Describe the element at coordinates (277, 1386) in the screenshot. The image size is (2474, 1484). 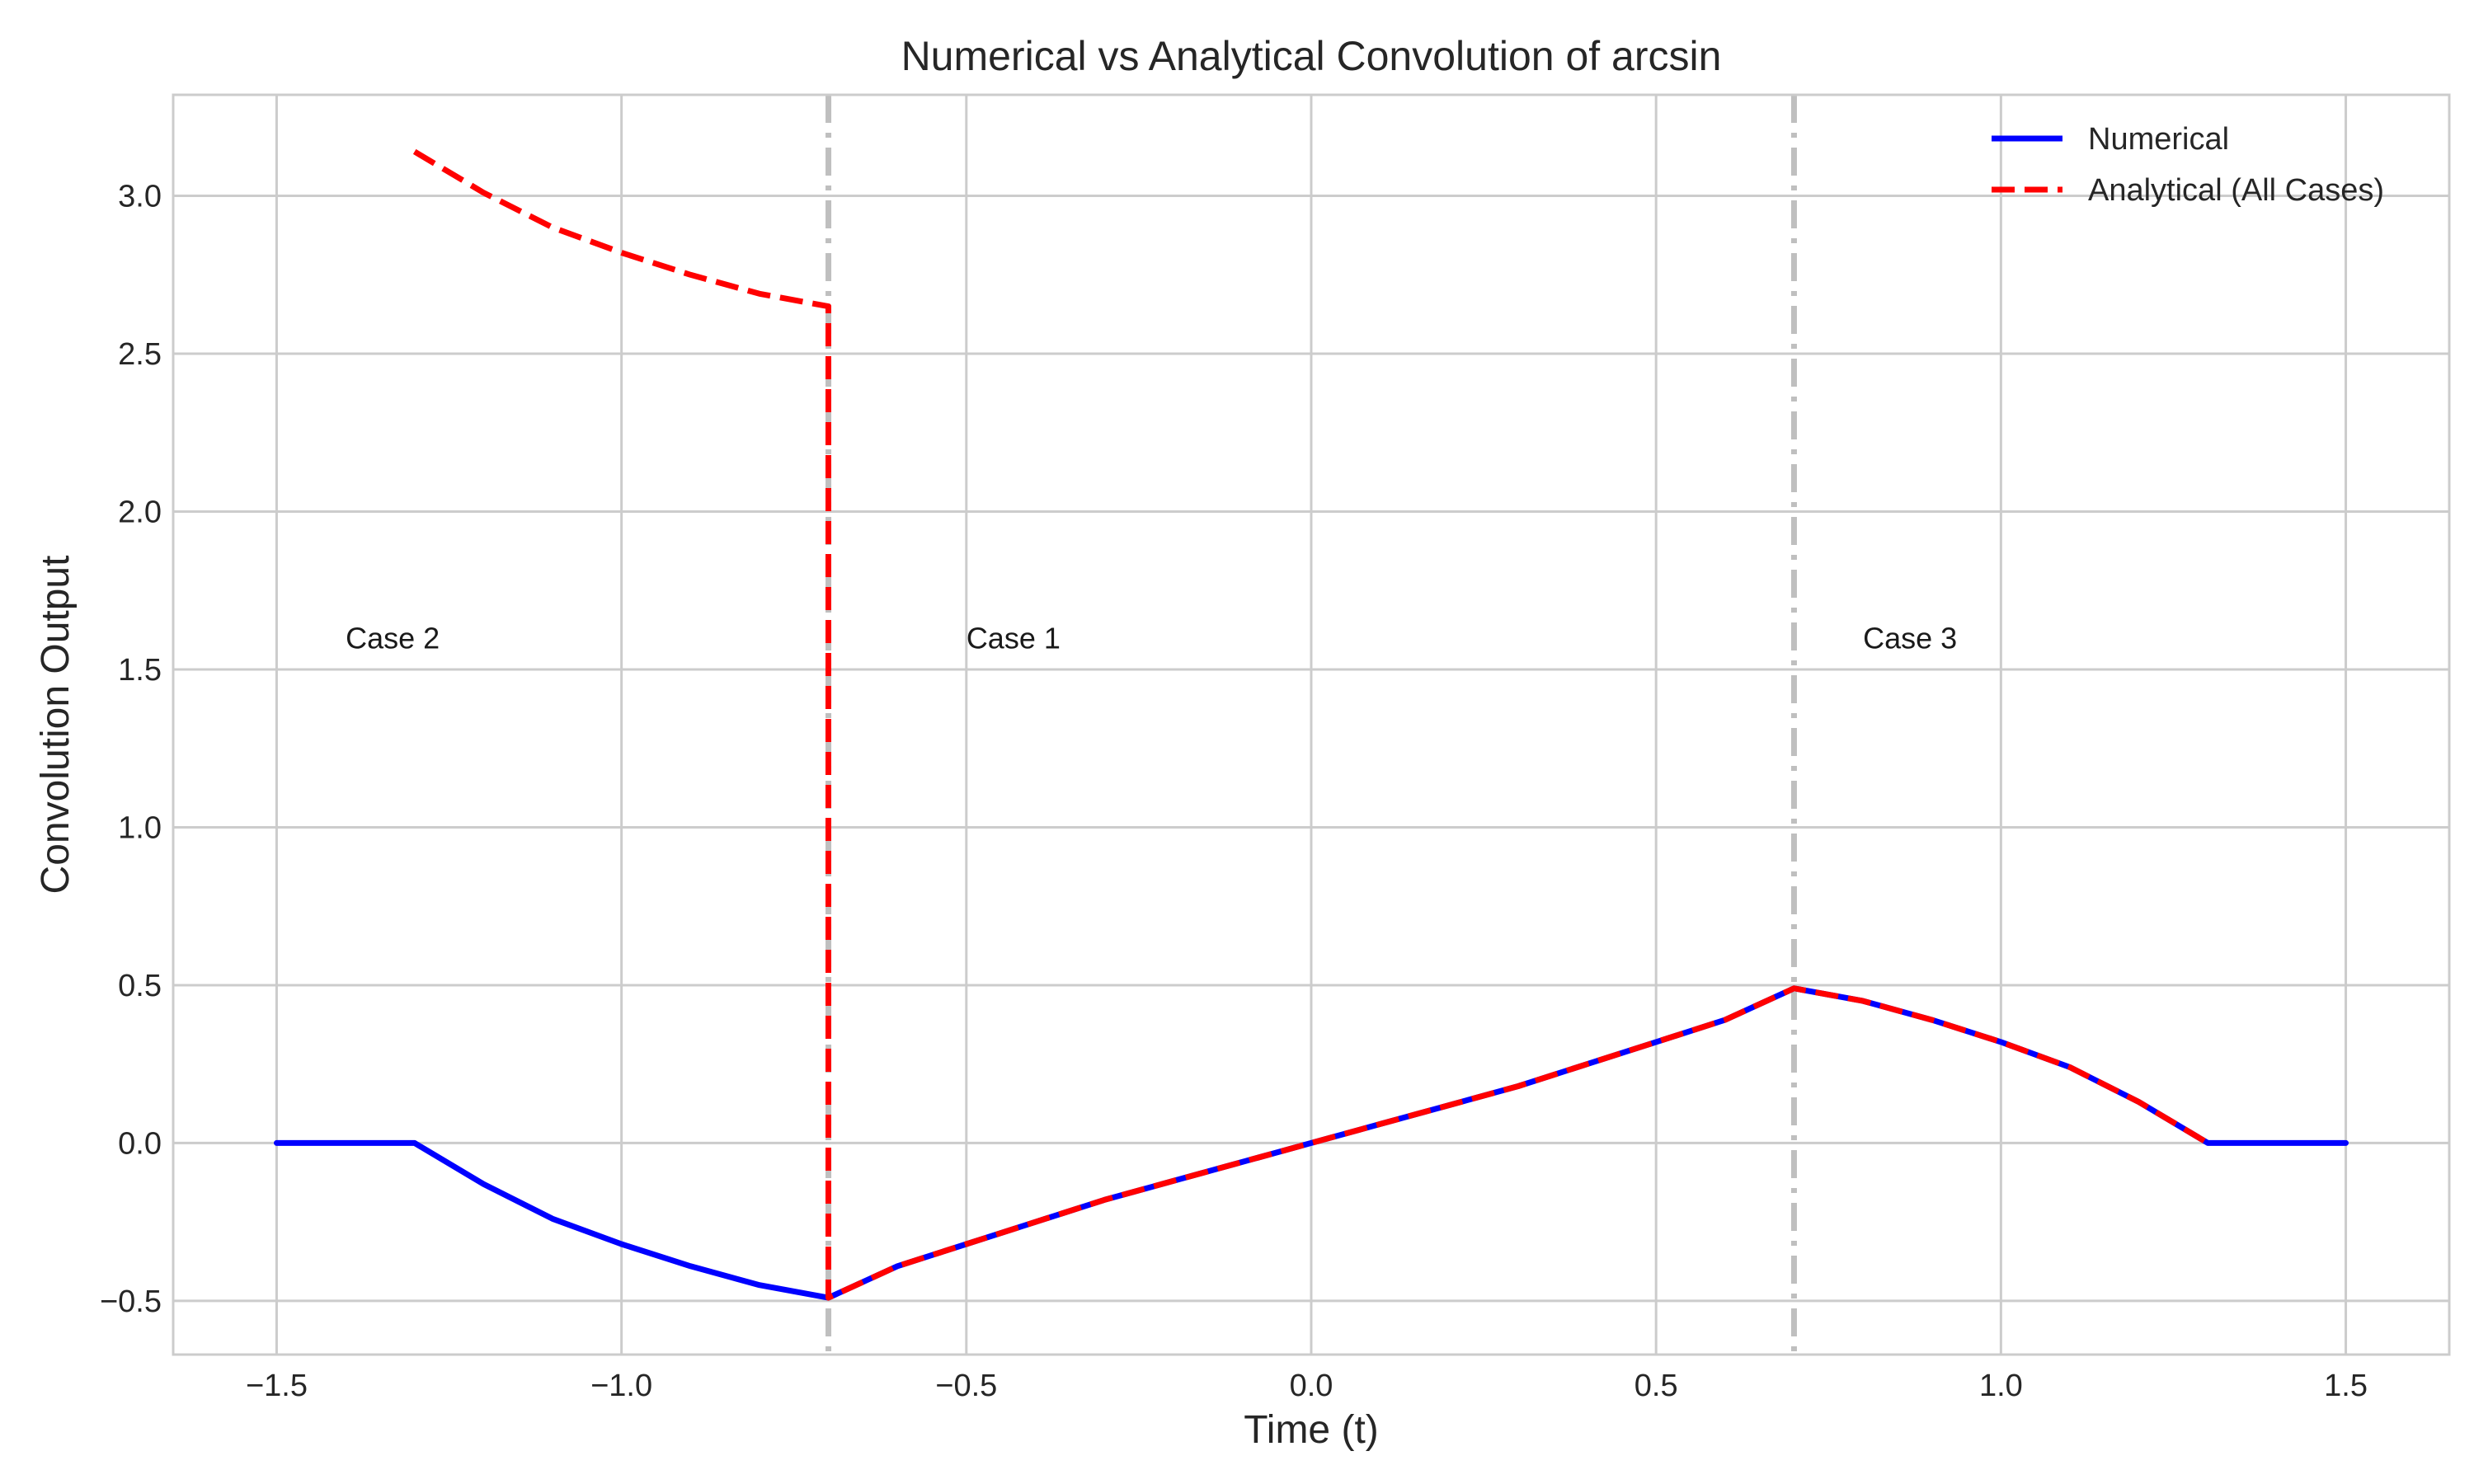
I see `x-tick-label: −1.5` at that location.